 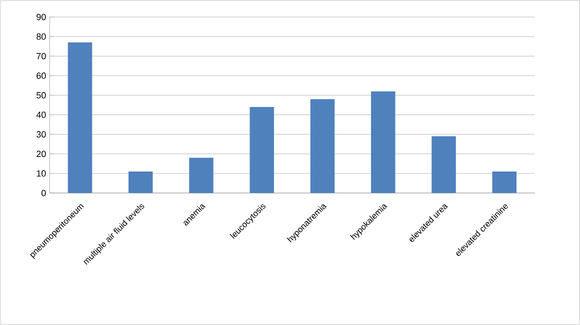 I want to click on y-tick-label: 60, so click(x=41, y=75).